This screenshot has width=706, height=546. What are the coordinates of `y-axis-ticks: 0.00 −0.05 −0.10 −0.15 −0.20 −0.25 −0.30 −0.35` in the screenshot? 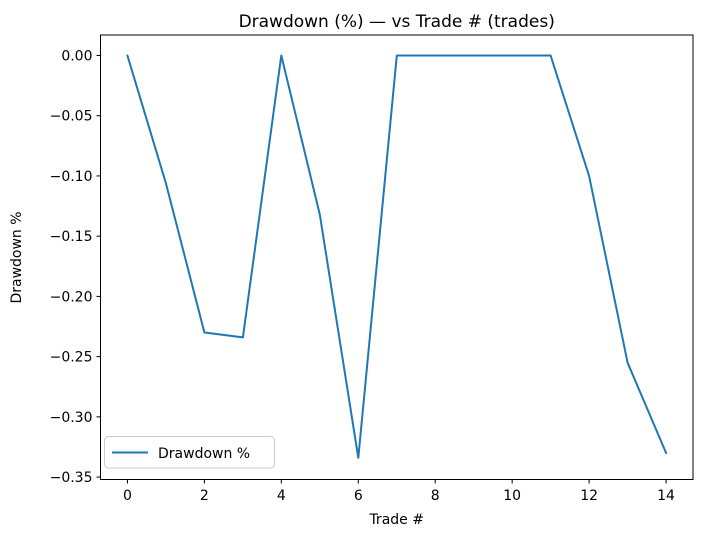 It's located at (75, 267).